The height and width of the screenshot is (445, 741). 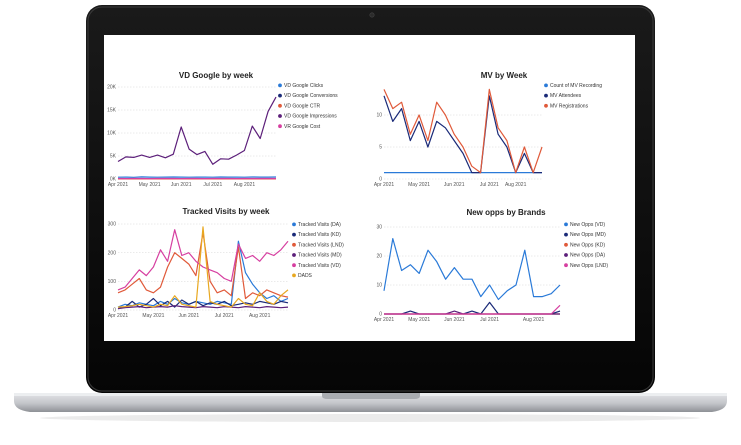 I want to click on legend-entry: VD Google Impressions, so click(x=310, y=117).